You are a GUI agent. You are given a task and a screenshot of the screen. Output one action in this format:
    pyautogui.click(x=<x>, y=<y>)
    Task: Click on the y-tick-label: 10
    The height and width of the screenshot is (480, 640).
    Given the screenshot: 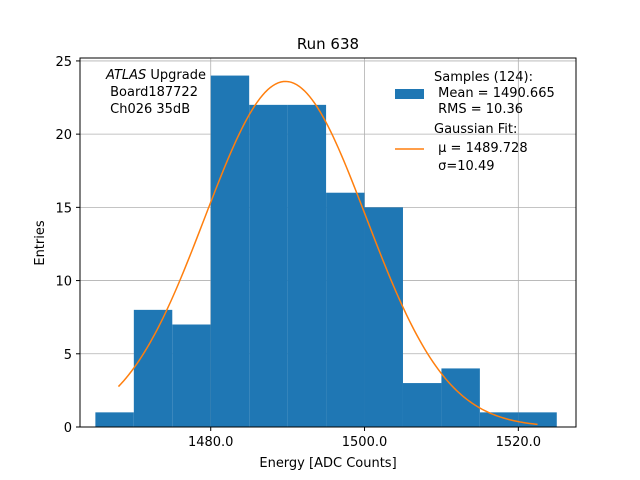 What is the action you would take?
    pyautogui.click(x=63, y=282)
    